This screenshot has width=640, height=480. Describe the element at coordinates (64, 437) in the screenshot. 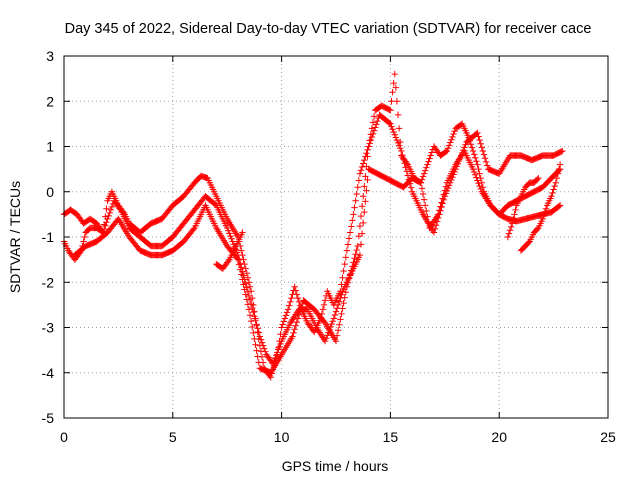

I see `x-tick-label: 0` at that location.